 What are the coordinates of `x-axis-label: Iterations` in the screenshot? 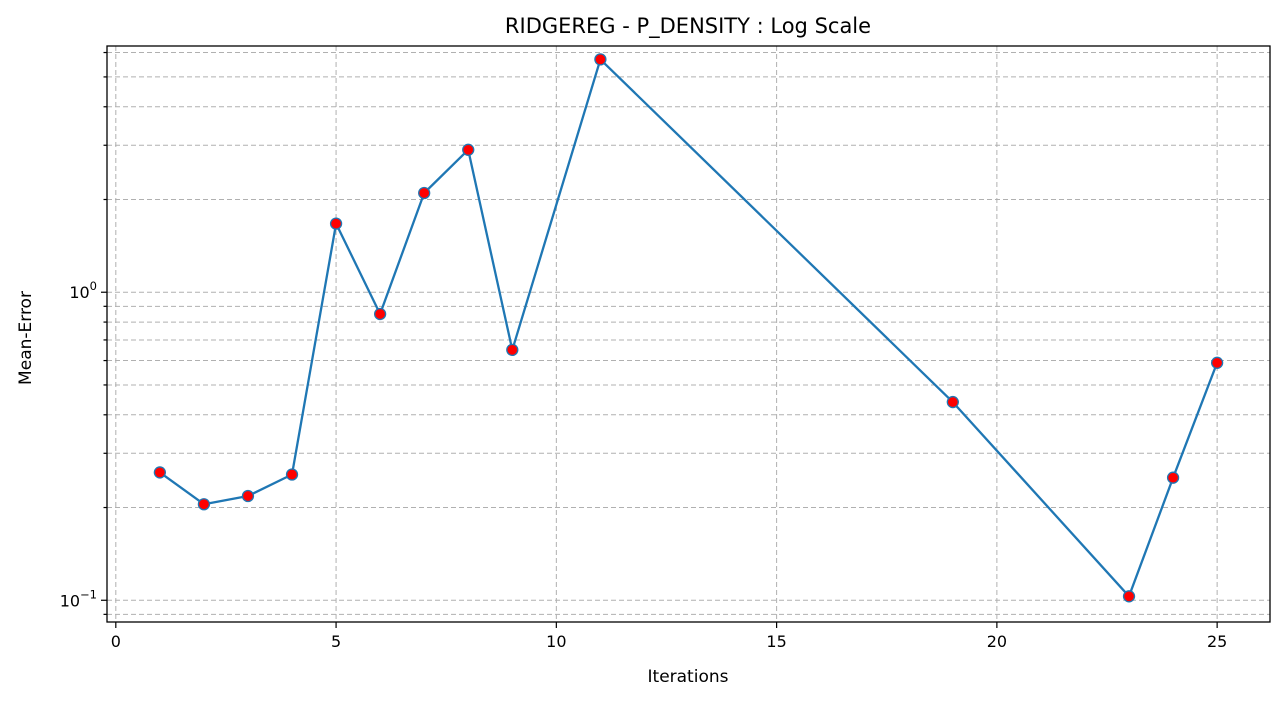 It's located at (688, 677).